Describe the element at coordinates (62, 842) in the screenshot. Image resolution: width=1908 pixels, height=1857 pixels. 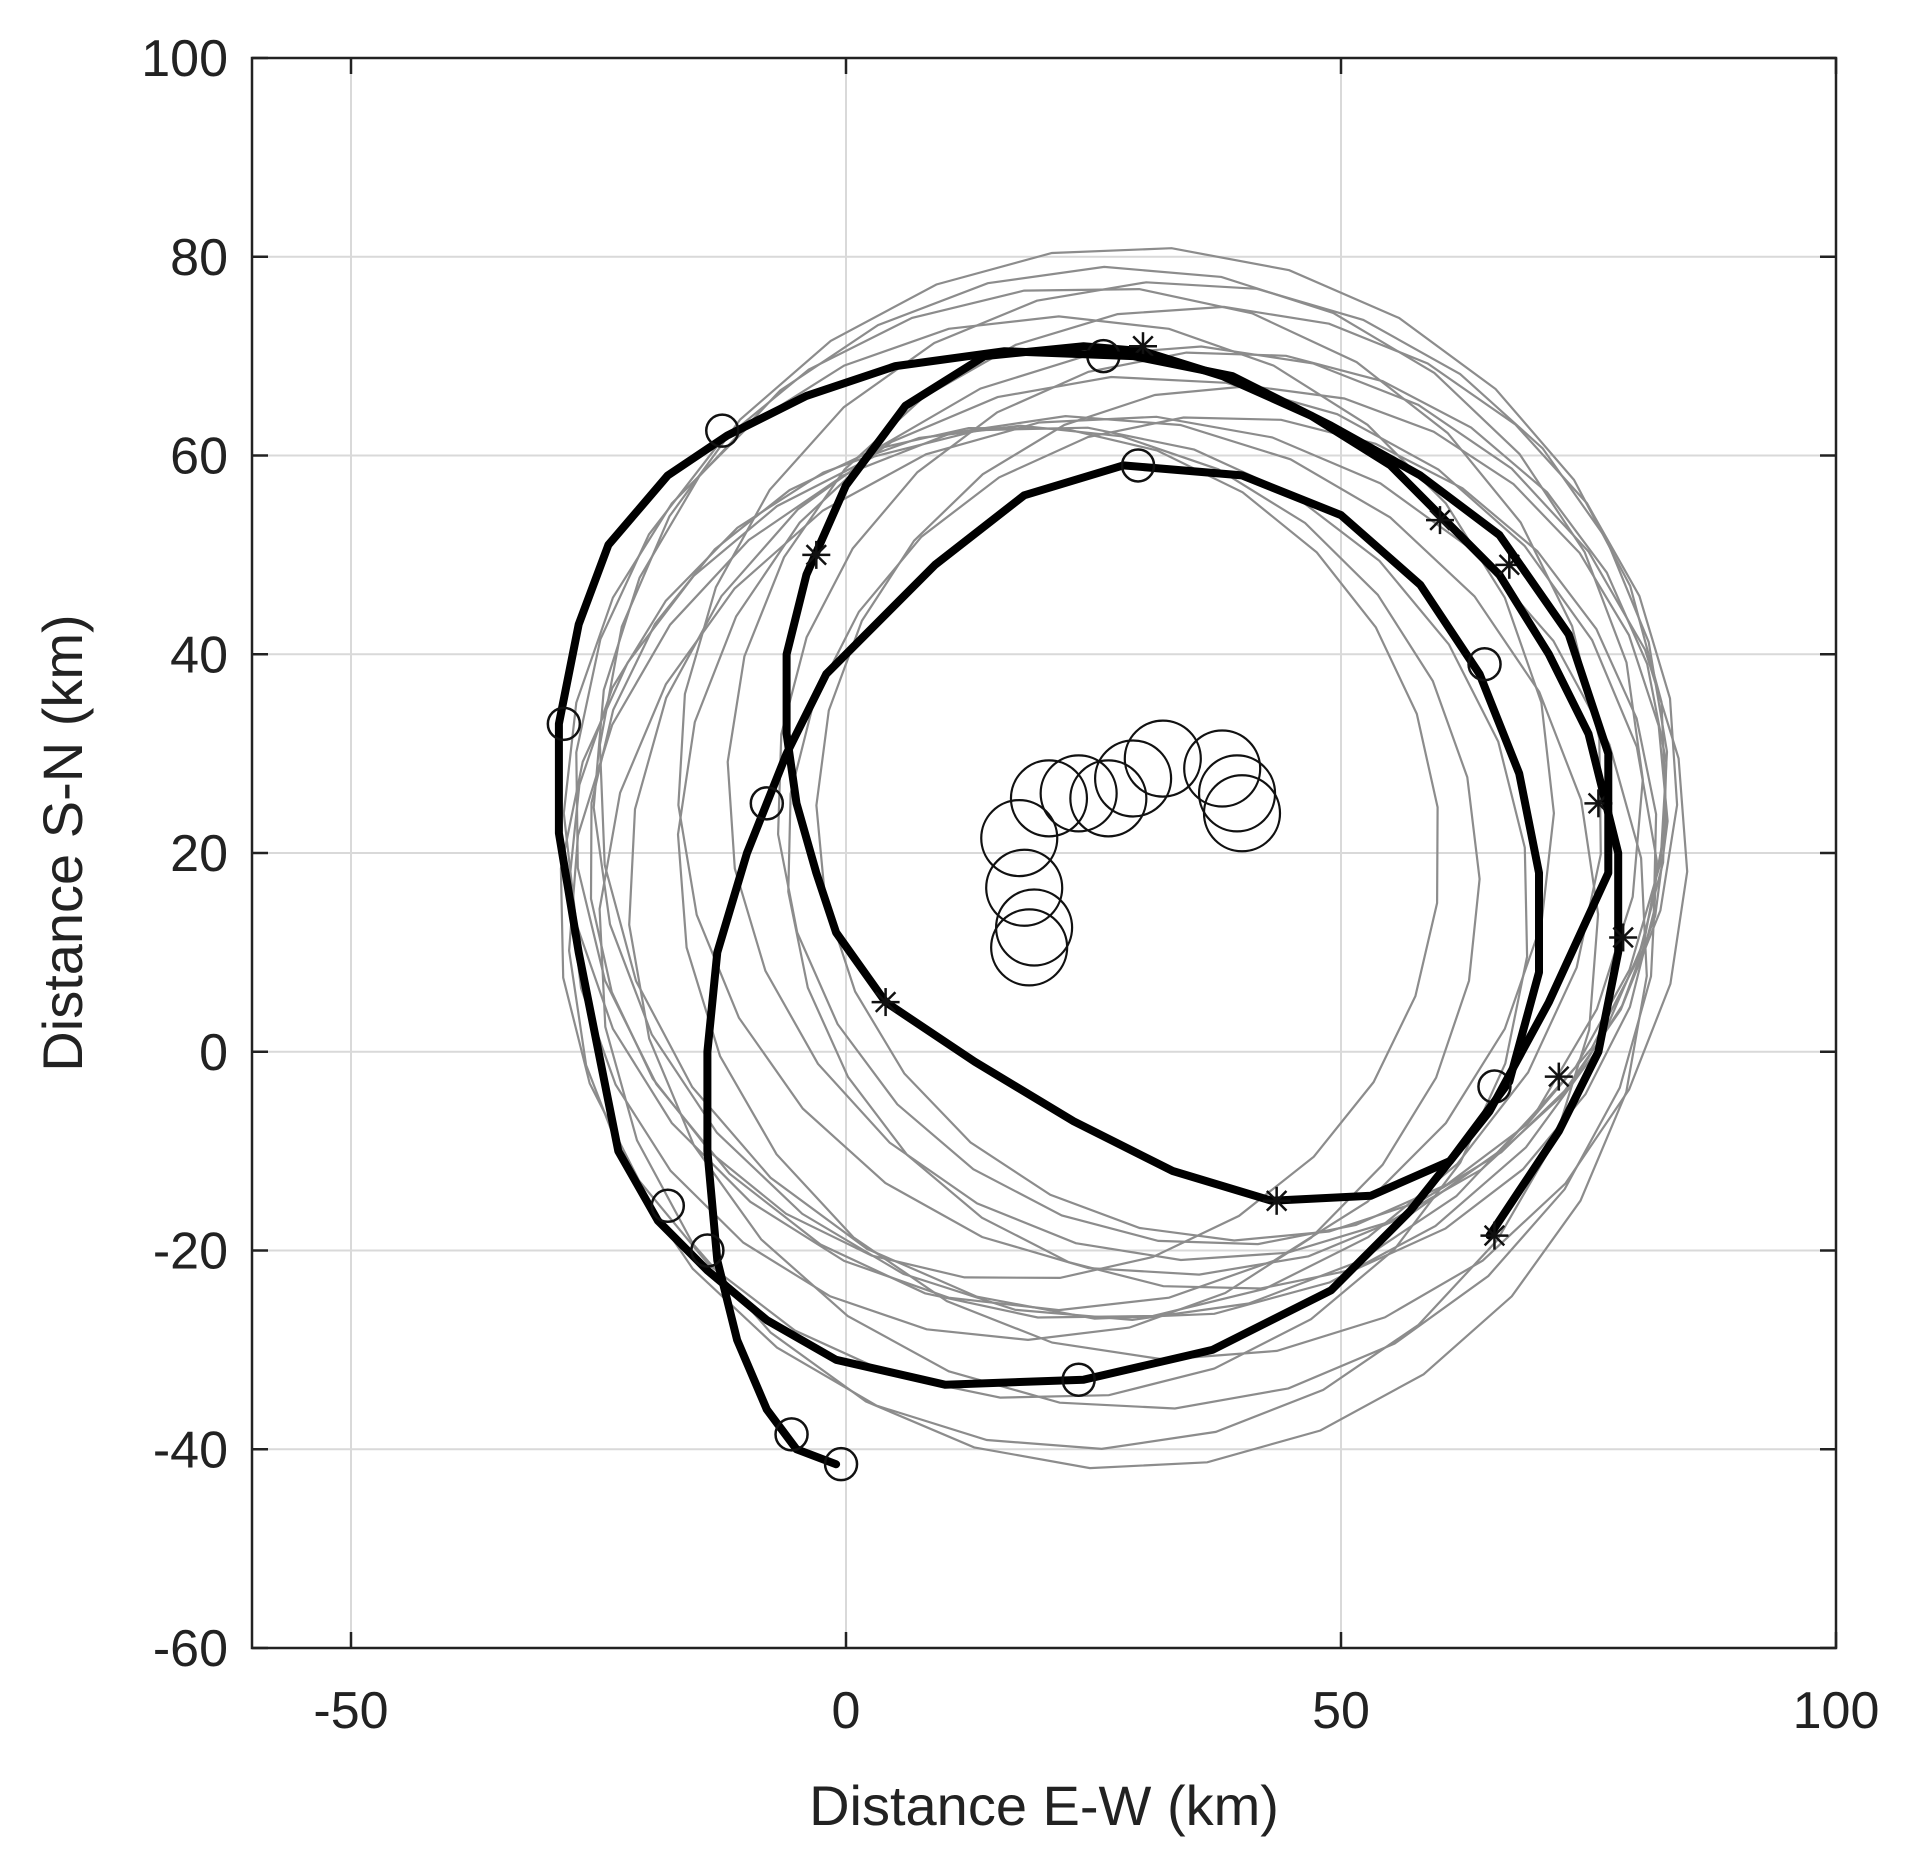
I see `y-axis-title: Distance S-N (km)` at that location.